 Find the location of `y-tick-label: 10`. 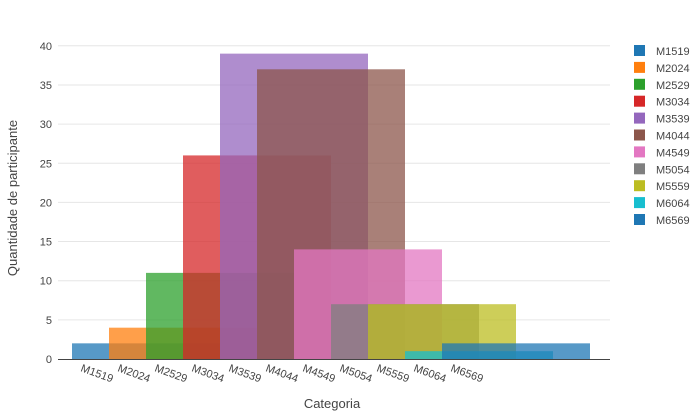

y-tick-label: 10 is located at coordinates (46, 282).